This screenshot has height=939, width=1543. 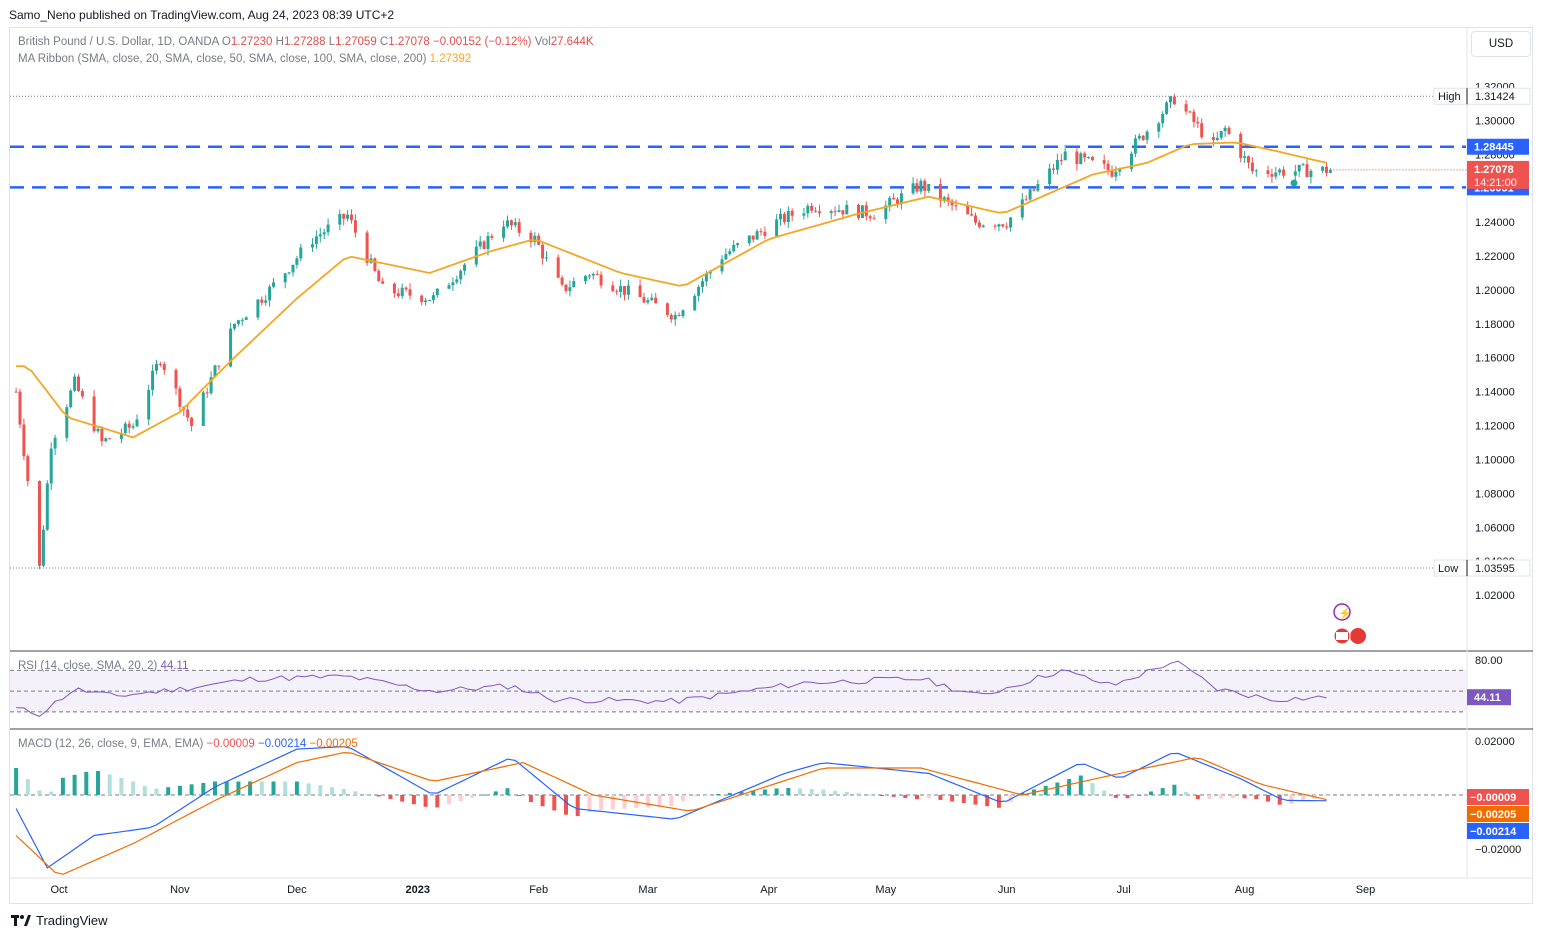 I want to click on time-axis-tick-1: Nov, so click(x=180, y=890).